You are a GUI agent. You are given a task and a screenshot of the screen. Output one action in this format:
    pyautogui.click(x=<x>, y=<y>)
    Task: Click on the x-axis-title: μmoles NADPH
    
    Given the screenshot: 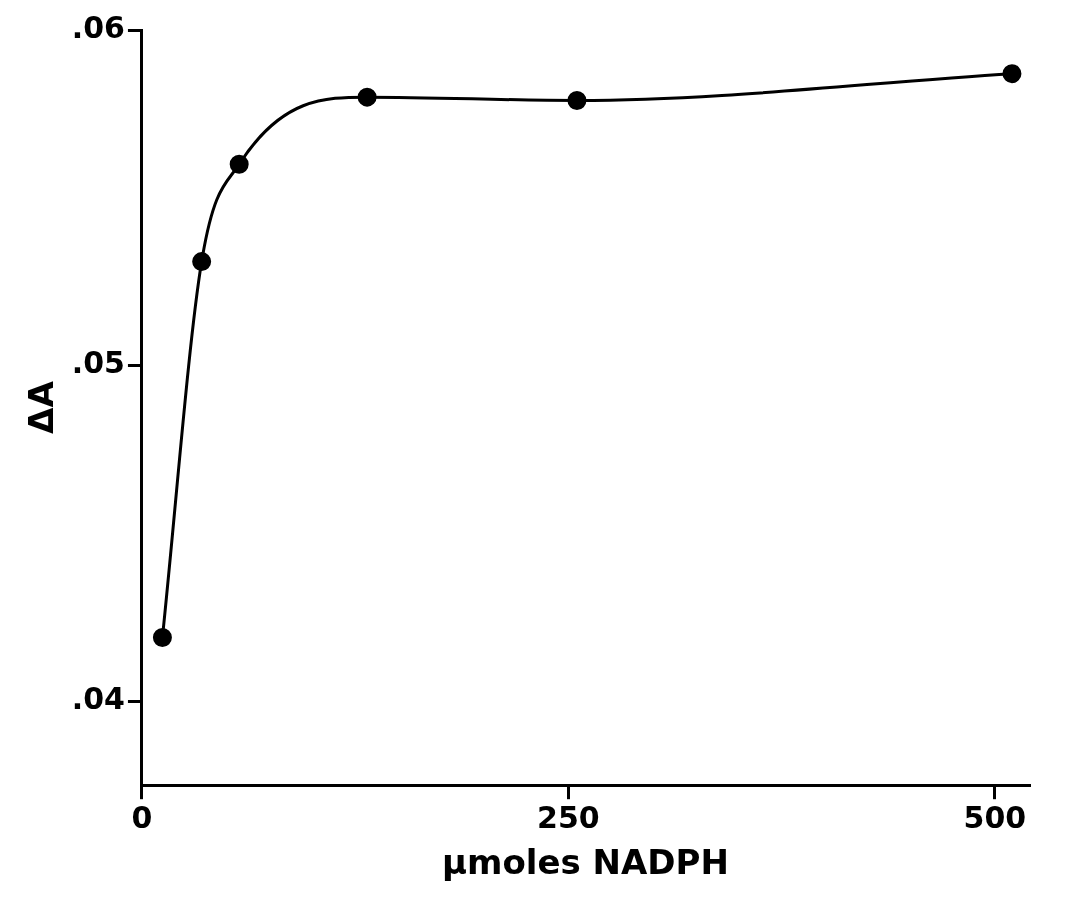 What is the action you would take?
    pyautogui.click(x=585, y=862)
    